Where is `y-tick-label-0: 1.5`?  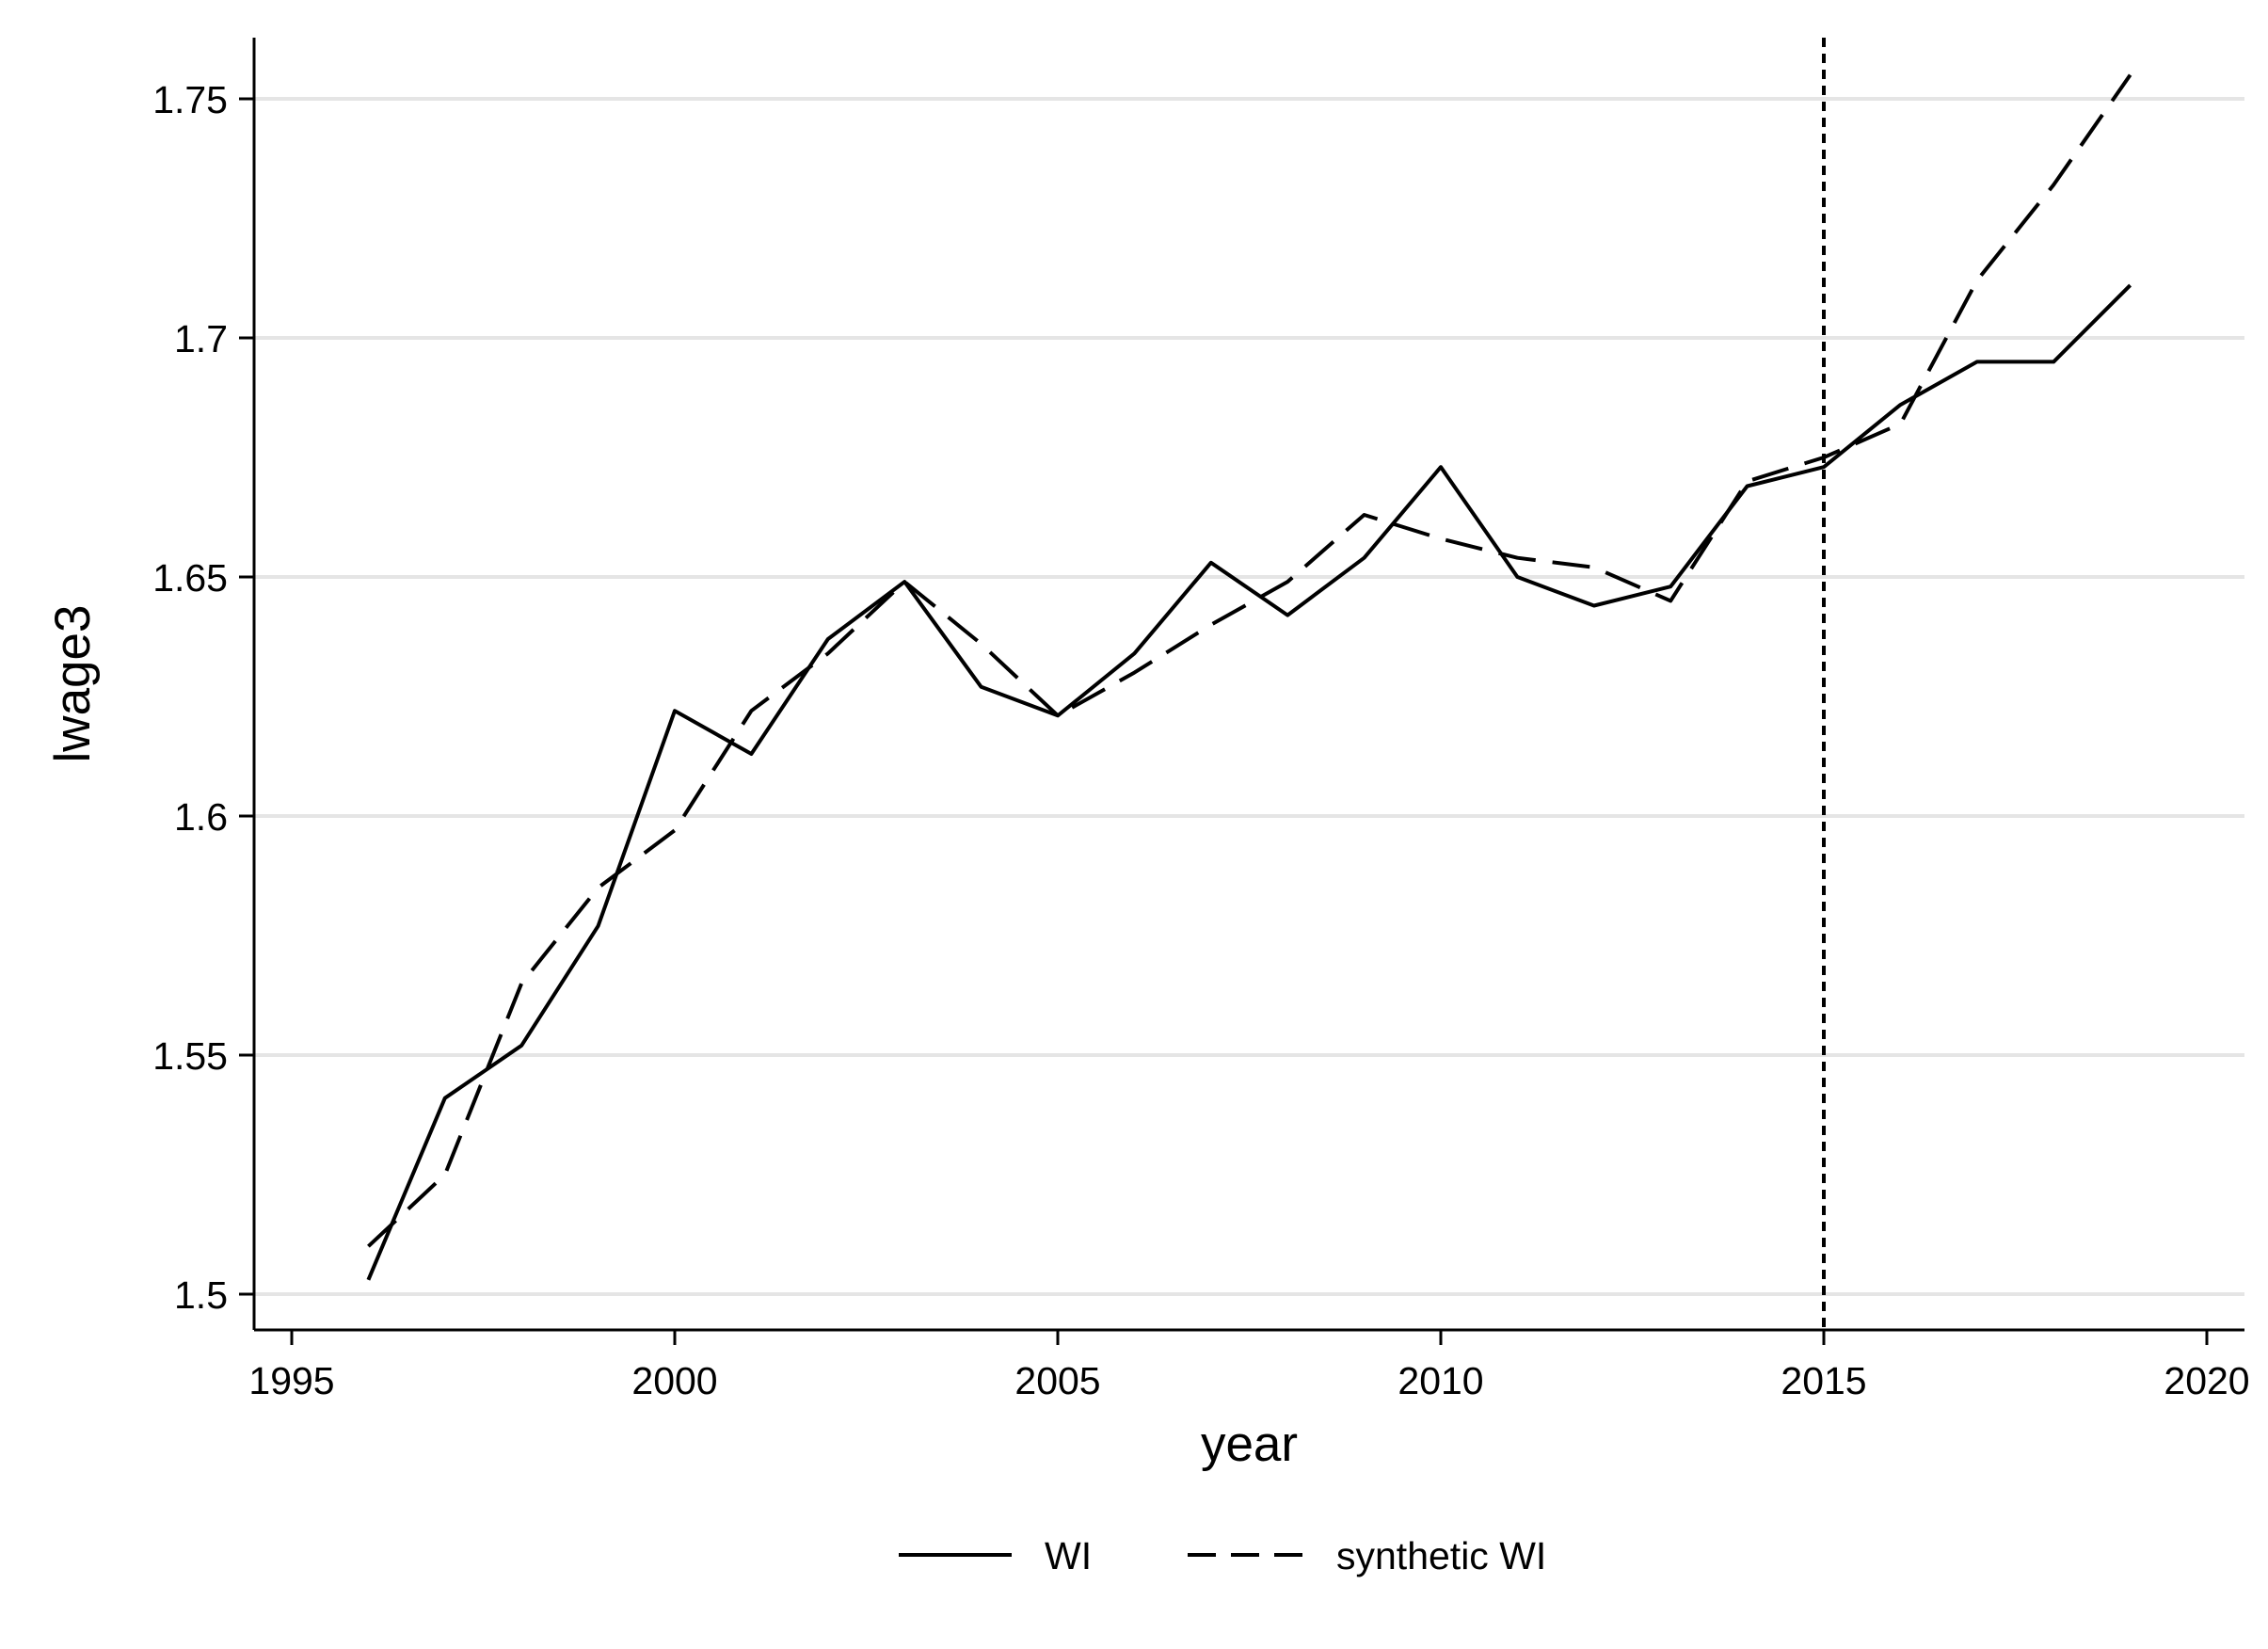
y-tick-label-0: 1.5 is located at coordinates (201, 1295).